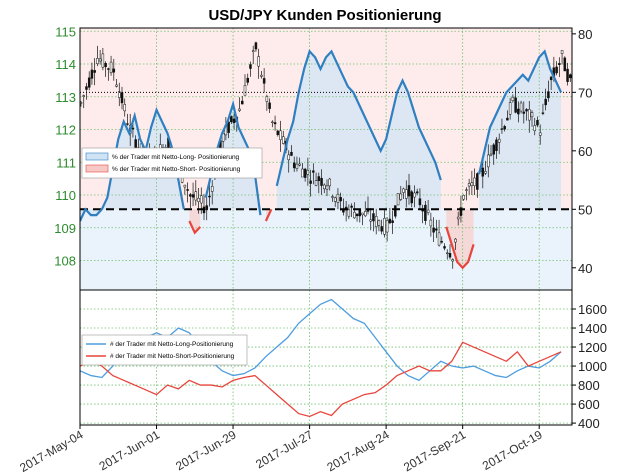 Image resolution: width=621 pixels, height=474 pixels. I want to click on date-tick-label: 2017-Jun-29, so click(206, 450).